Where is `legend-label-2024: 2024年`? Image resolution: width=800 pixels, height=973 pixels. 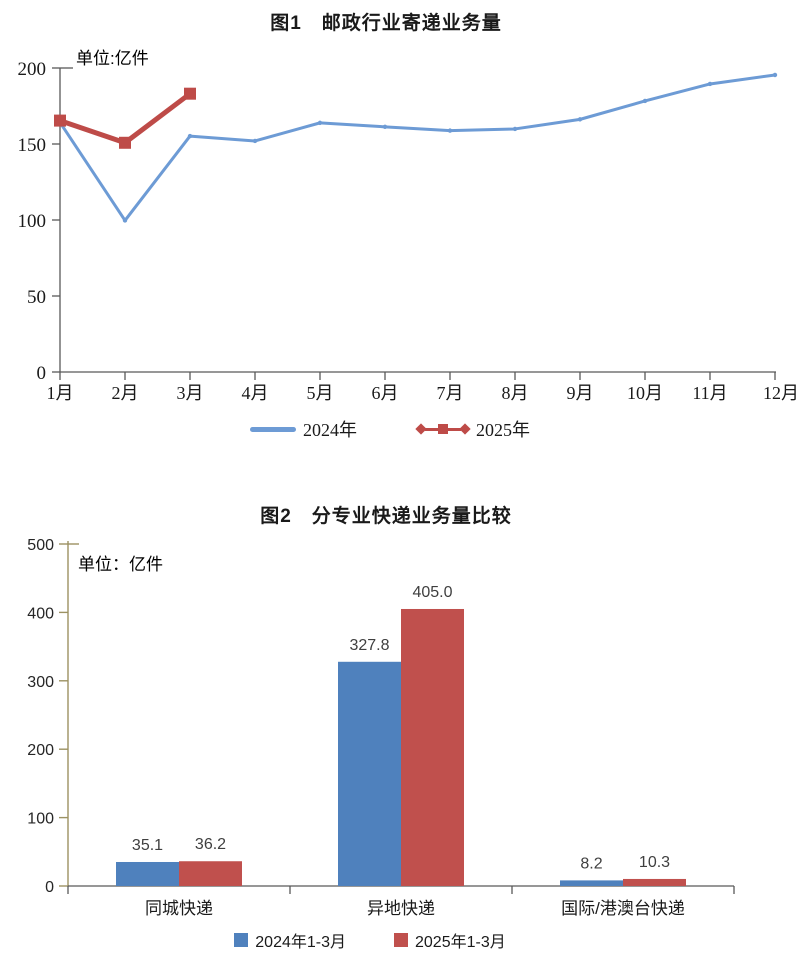
legend-label-2024: 2024年 is located at coordinates (330, 430).